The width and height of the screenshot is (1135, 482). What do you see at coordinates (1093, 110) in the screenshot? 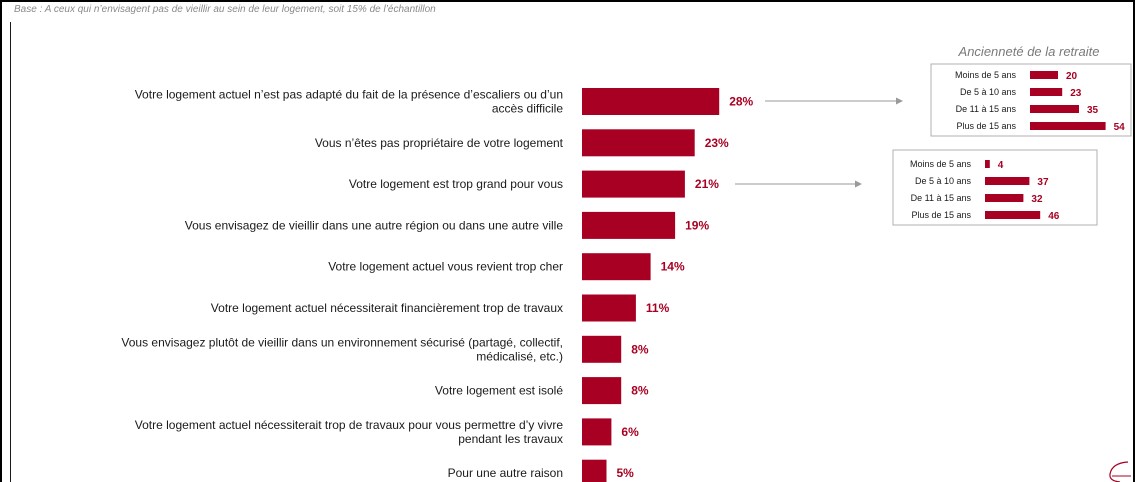
I see `inset-value-label: 35` at bounding box center [1093, 110].